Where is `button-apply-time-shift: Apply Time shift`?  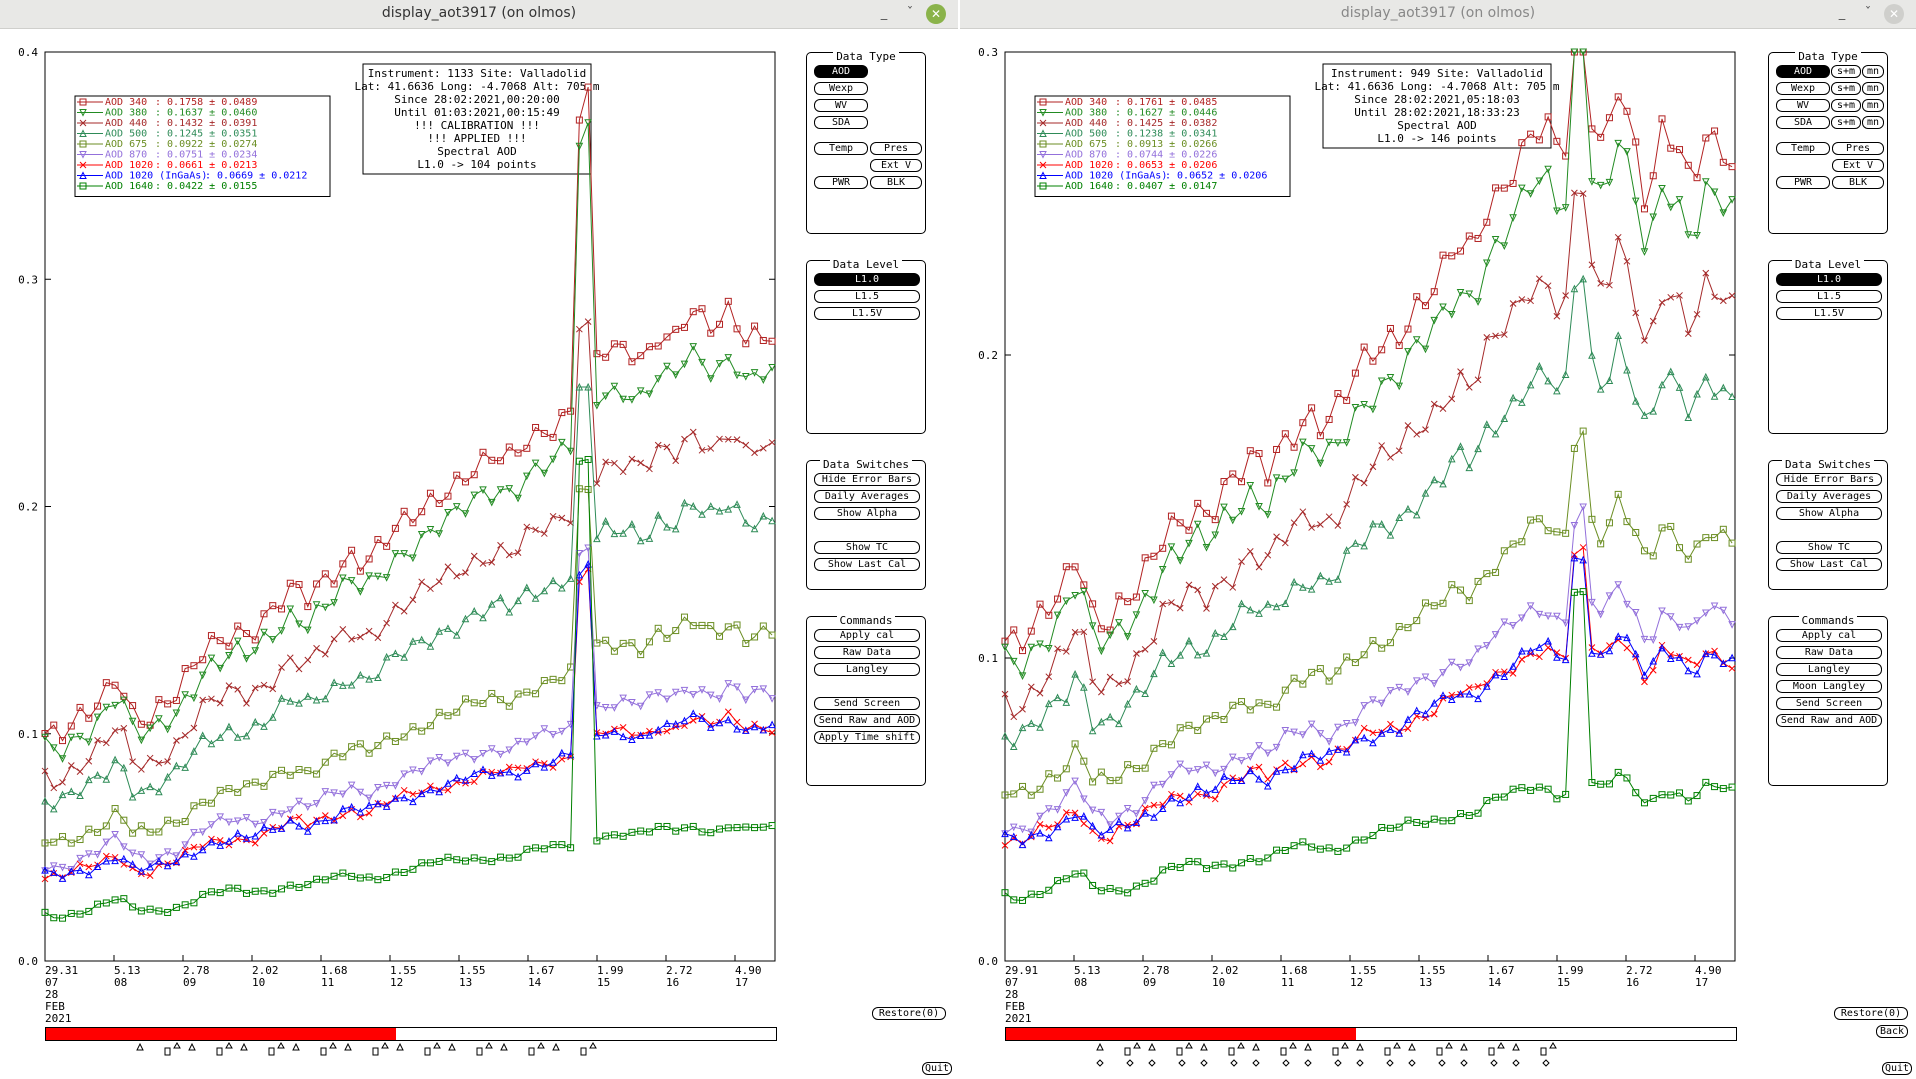 button-apply-time-shift: Apply Time shift is located at coordinates (867, 737).